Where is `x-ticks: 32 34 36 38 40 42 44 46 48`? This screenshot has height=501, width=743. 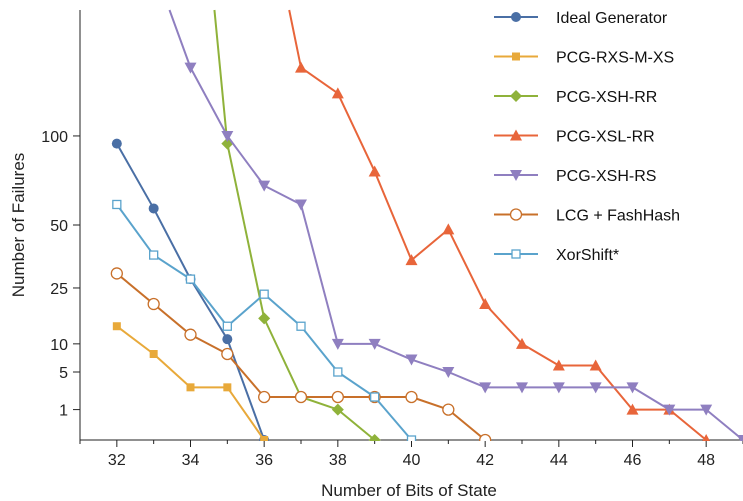 x-ticks: 32 34 36 38 40 42 44 46 48 is located at coordinates (411, 454).